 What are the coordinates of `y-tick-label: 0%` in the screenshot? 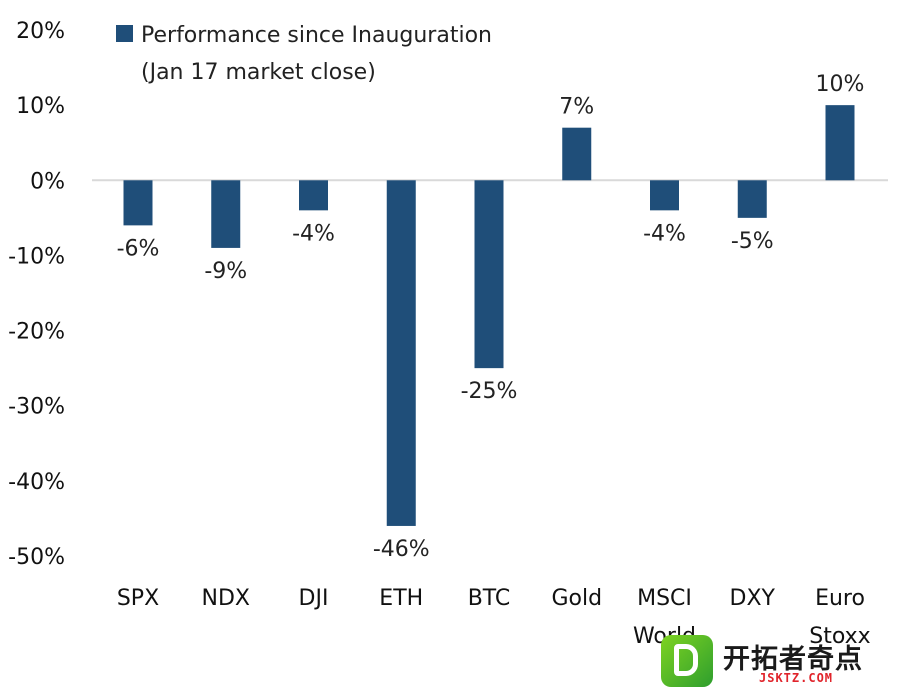 It's located at (47, 181).